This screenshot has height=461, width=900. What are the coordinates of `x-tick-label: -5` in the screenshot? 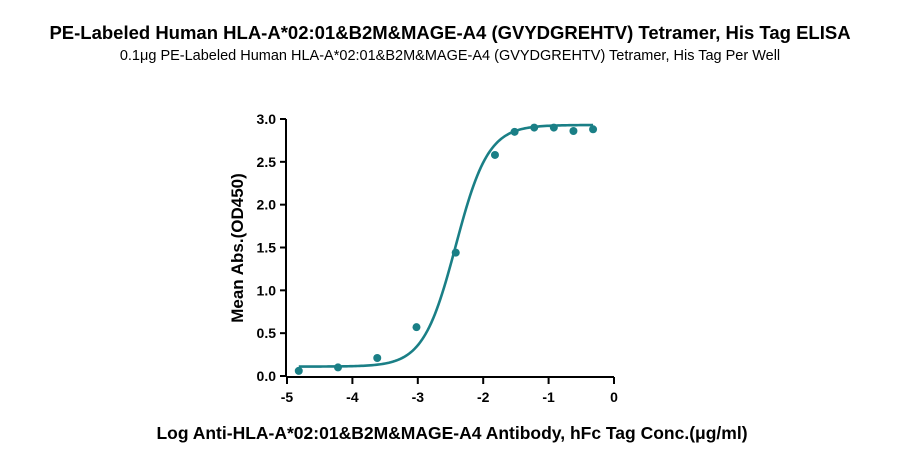 It's located at (287, 397).